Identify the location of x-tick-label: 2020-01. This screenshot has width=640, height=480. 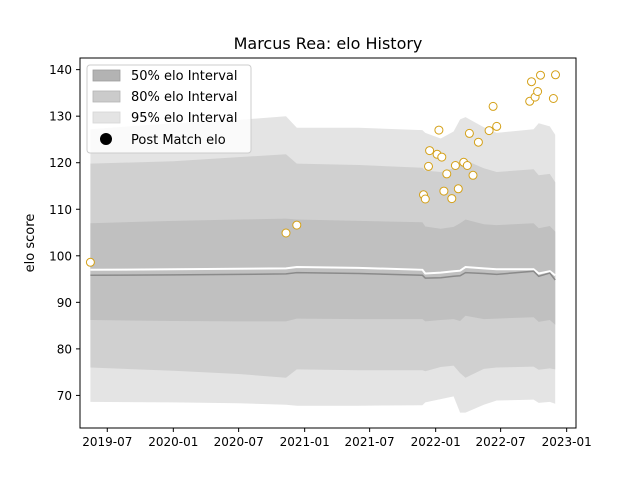
(173, 442).